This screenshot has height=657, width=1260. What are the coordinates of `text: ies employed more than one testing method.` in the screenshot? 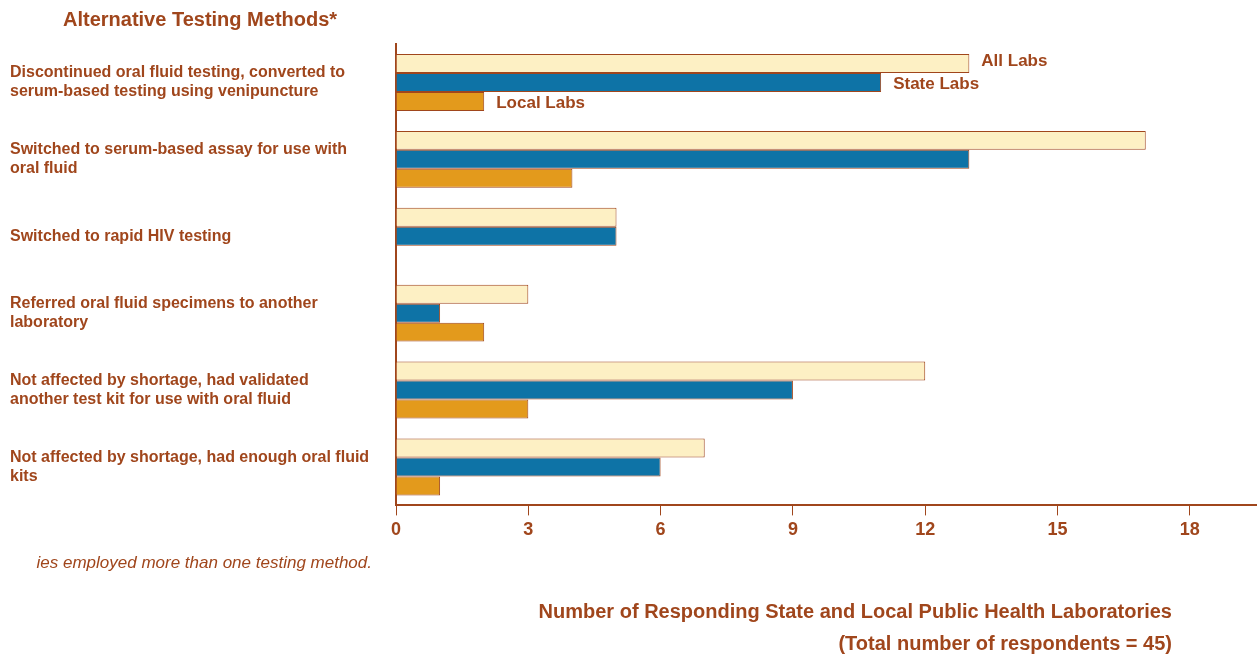 It's located at (204, 562).